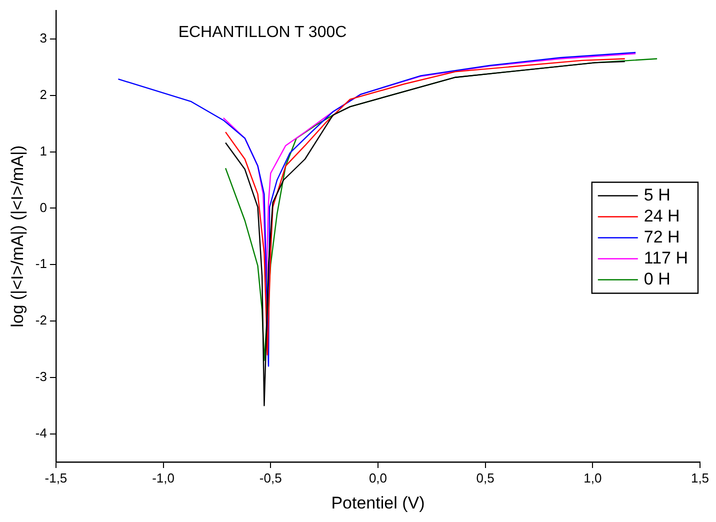  Describe the element at coordinates (43, 38) in the screenshot. I see `y-tick-label: 3` at that location.